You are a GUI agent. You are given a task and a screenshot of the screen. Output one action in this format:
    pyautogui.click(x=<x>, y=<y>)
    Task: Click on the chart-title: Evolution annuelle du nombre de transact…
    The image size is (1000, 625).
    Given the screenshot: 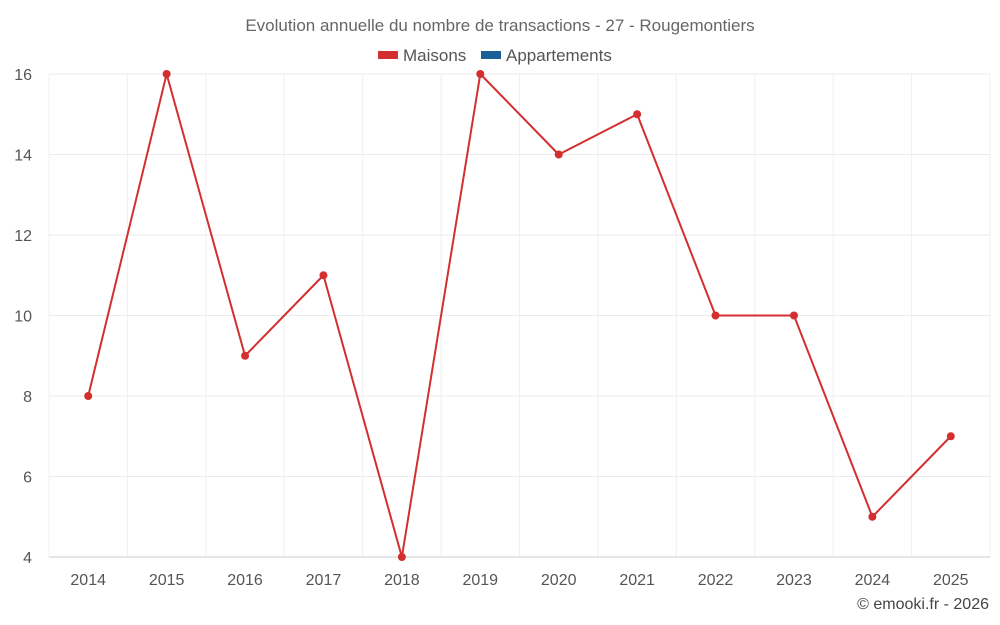 What is the action you would take?
    pyautogui.click(x=499, y=25)
    